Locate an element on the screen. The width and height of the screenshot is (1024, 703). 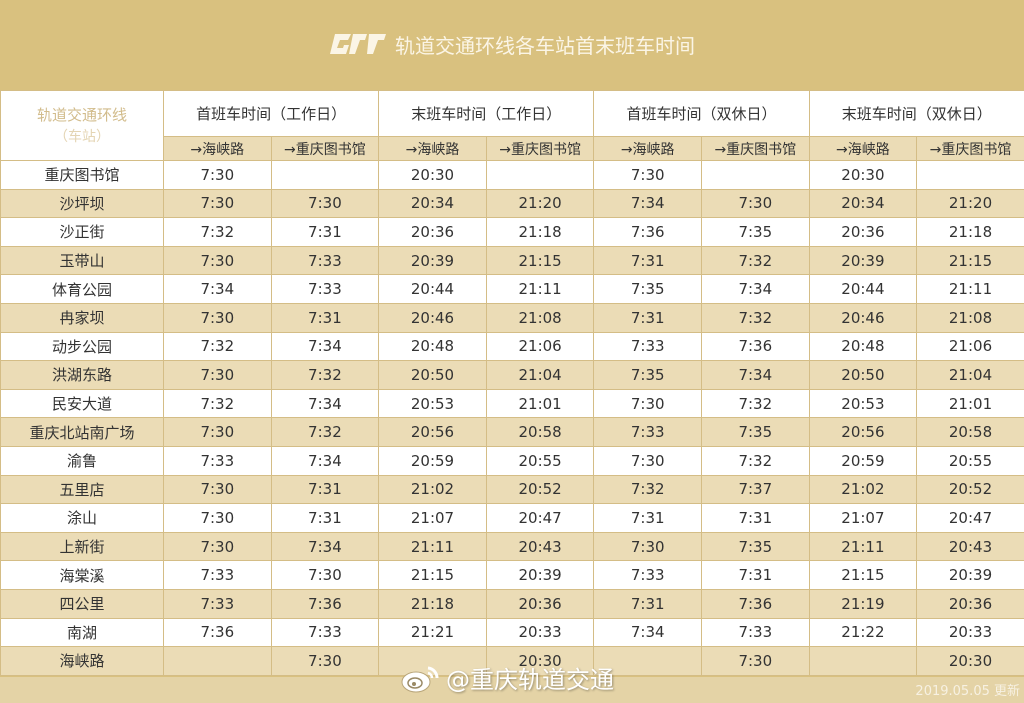
station-name: 重庆北站南广场 is located at coordinates (82, 432).